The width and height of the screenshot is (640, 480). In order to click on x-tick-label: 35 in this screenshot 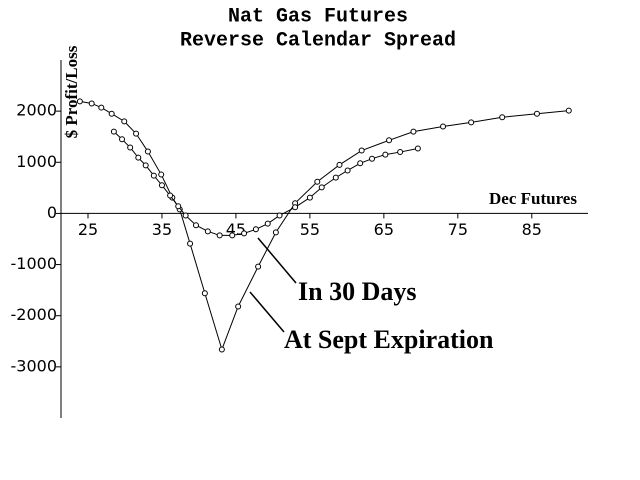, I will do `click(162, 229)`.